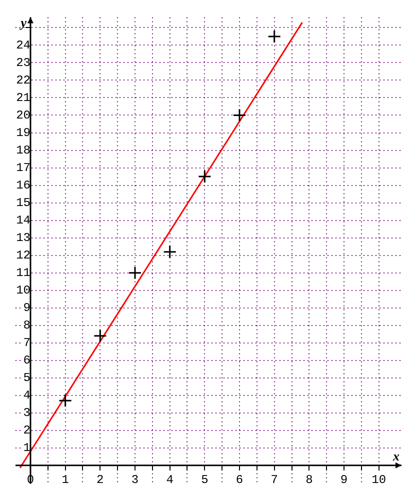  I want to click on y-tick-label: 23, so click(23, 63).